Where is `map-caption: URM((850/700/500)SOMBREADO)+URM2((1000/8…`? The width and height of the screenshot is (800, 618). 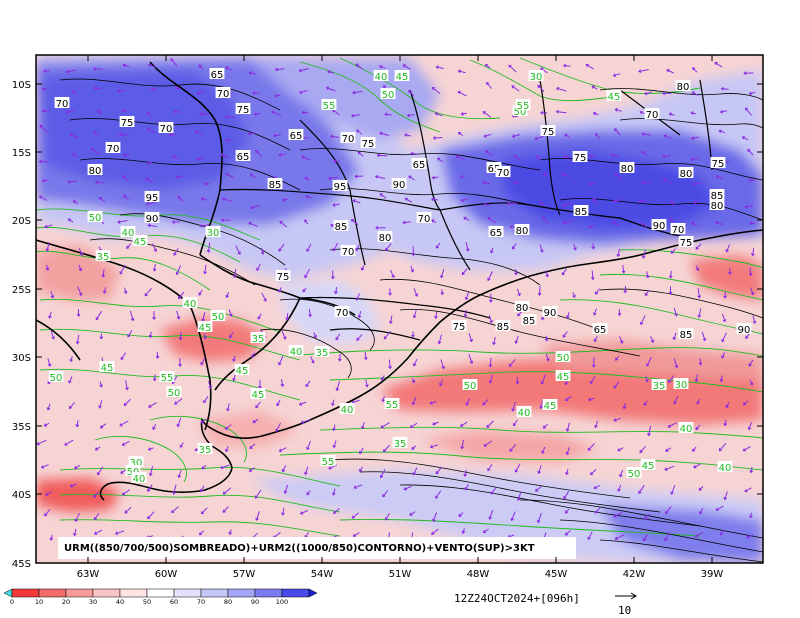
map-caption: URM((850/700/500)SOMBREADO)+URM2((1000/8… is located at coordinates (299, 548).